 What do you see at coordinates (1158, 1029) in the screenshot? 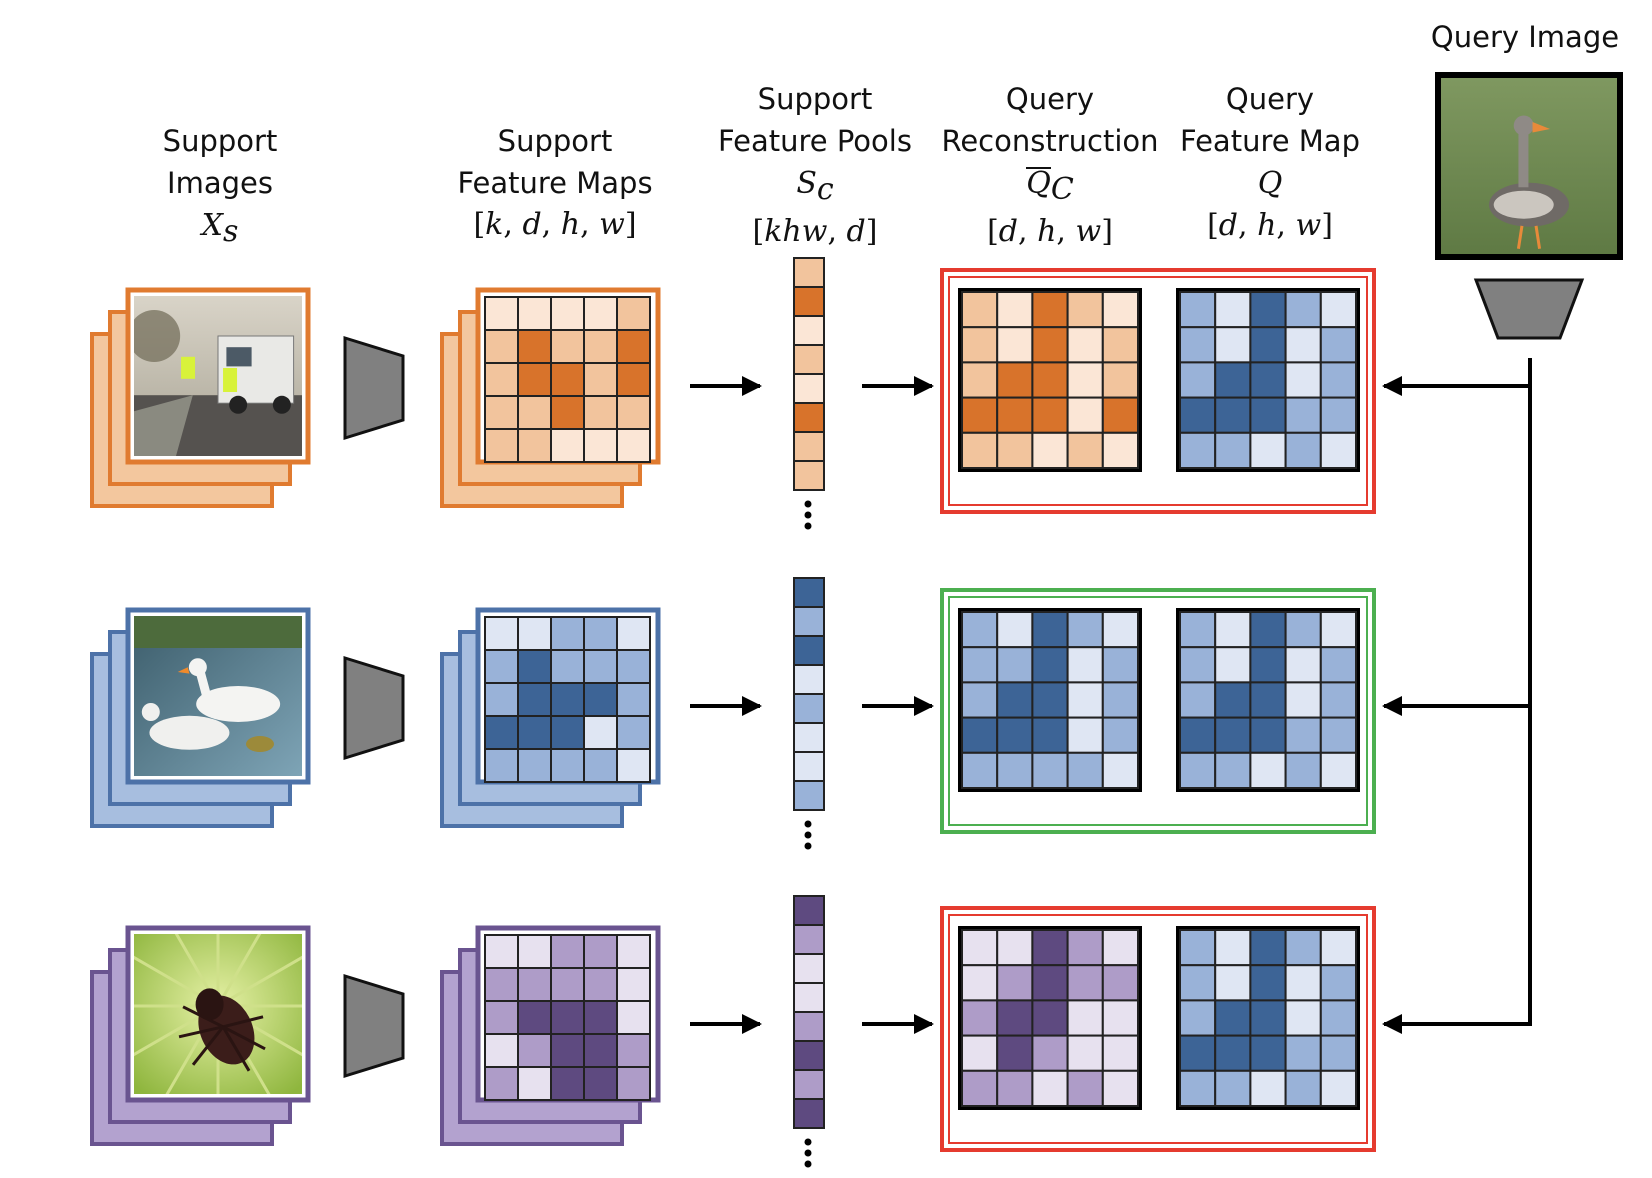
I see `red-match-box-inner` at bounding box center [1158, 1029].